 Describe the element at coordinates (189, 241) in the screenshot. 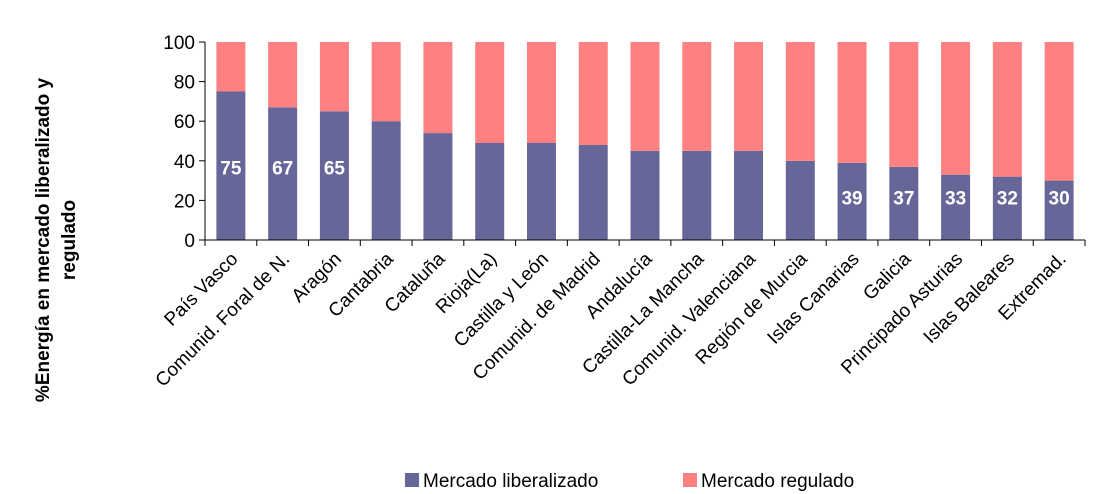

I see `y-tick-label: 0` at that location.